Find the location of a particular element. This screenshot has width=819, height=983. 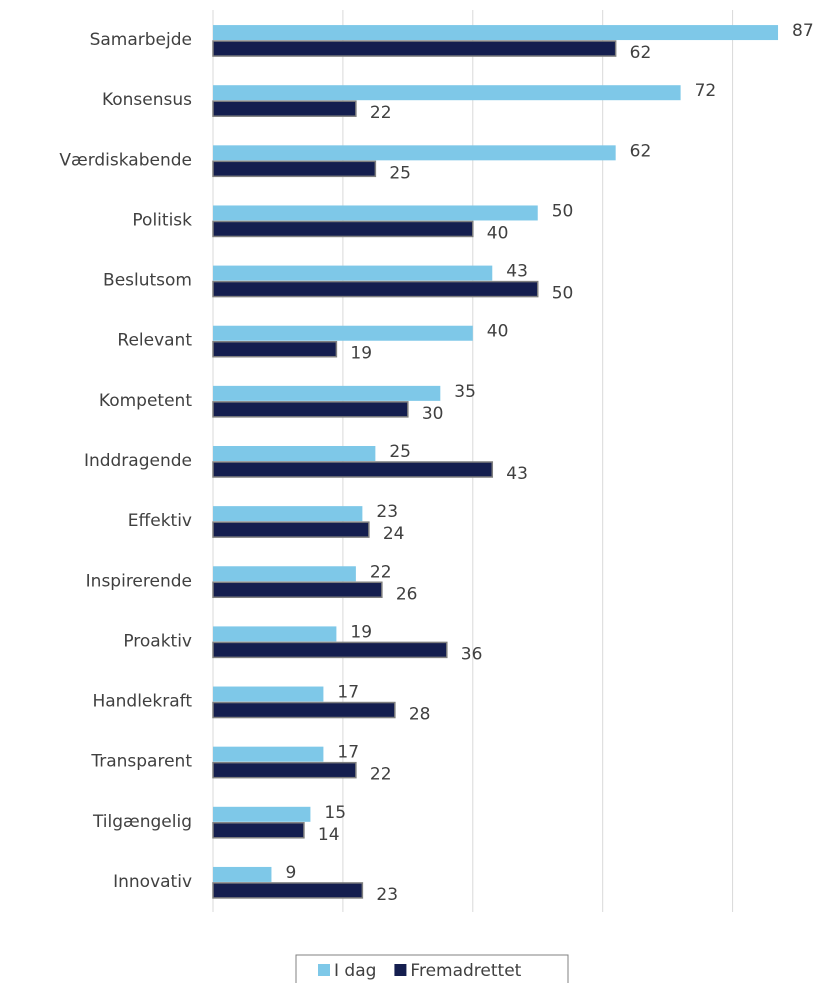

y-tick-label: Relevant is located at coordinates (154, 341).